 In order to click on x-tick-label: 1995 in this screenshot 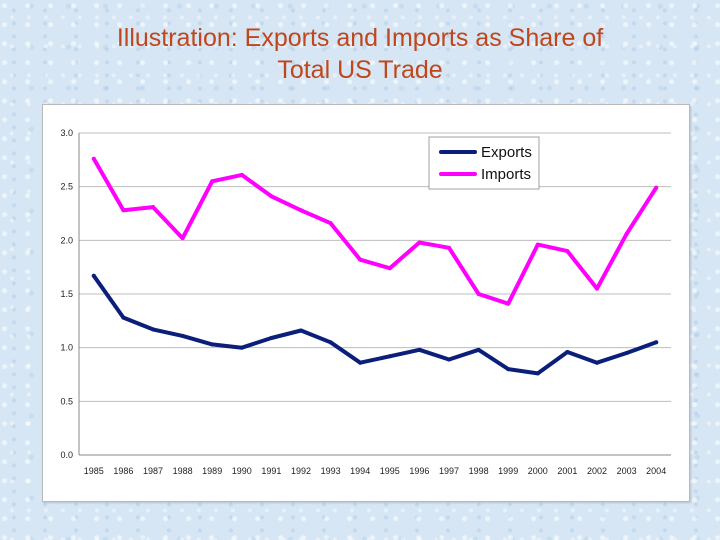, I will do `click(390, 471)`.